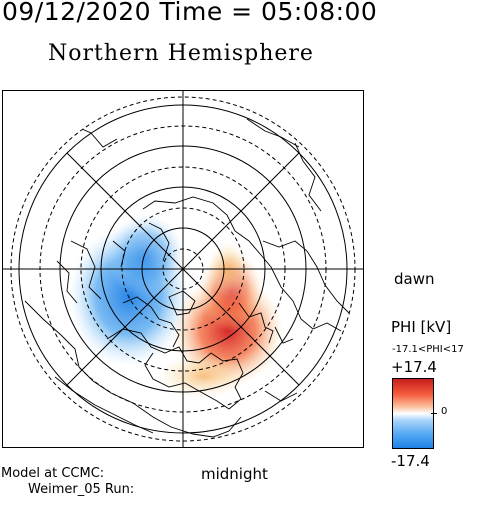 Image resolution: width=484 pixels, height=508 pixels. Describe the element at coordinates (81, 489) in the screenshot. I see `run-label: Weimer_05 Run:` at that location.